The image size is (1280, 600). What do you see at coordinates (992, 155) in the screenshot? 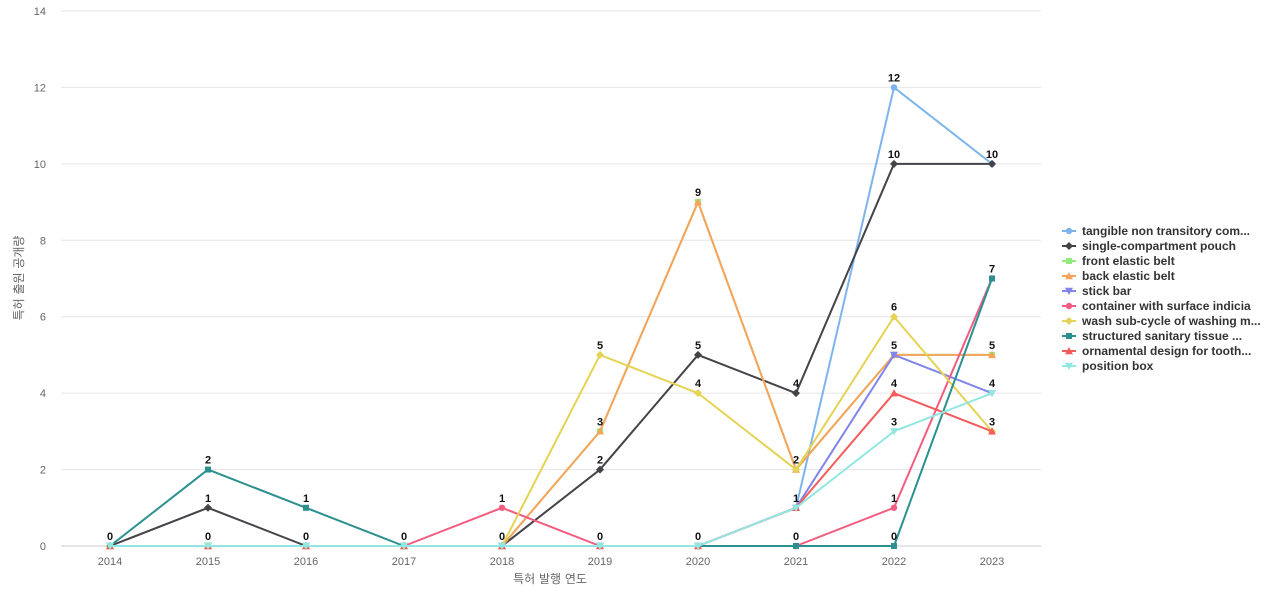
I see `data-label: 10` at bounding box center [992, 155].